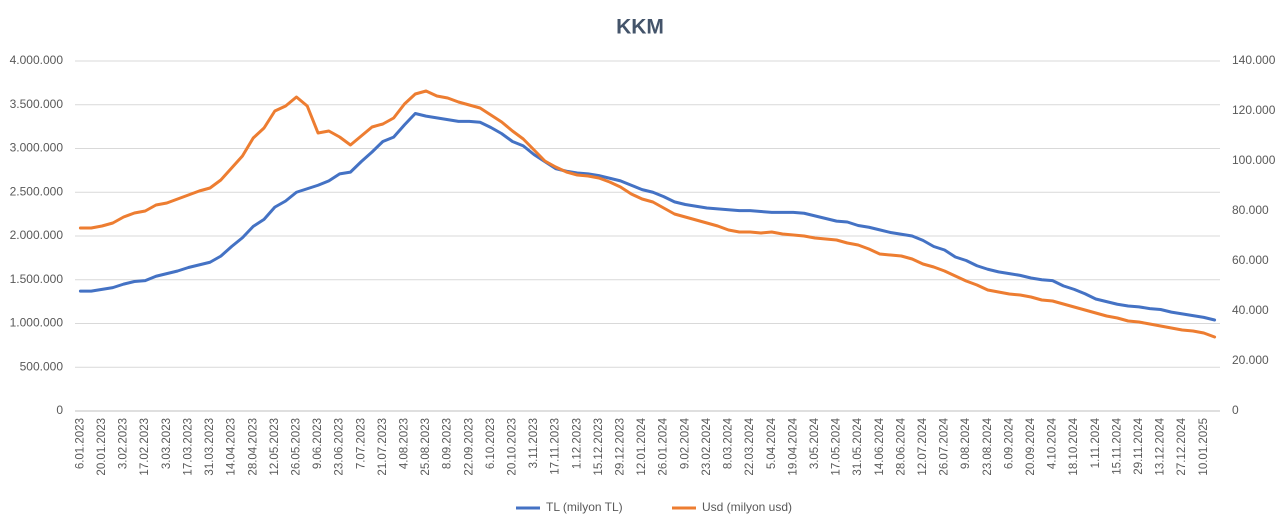 The height and width of the screenshot is (524, 1280). What do you see at coordinates (880, 446) in the screenshot?
I see `x-tick-label: 14.06.2024` at bounding box center [880, 446].